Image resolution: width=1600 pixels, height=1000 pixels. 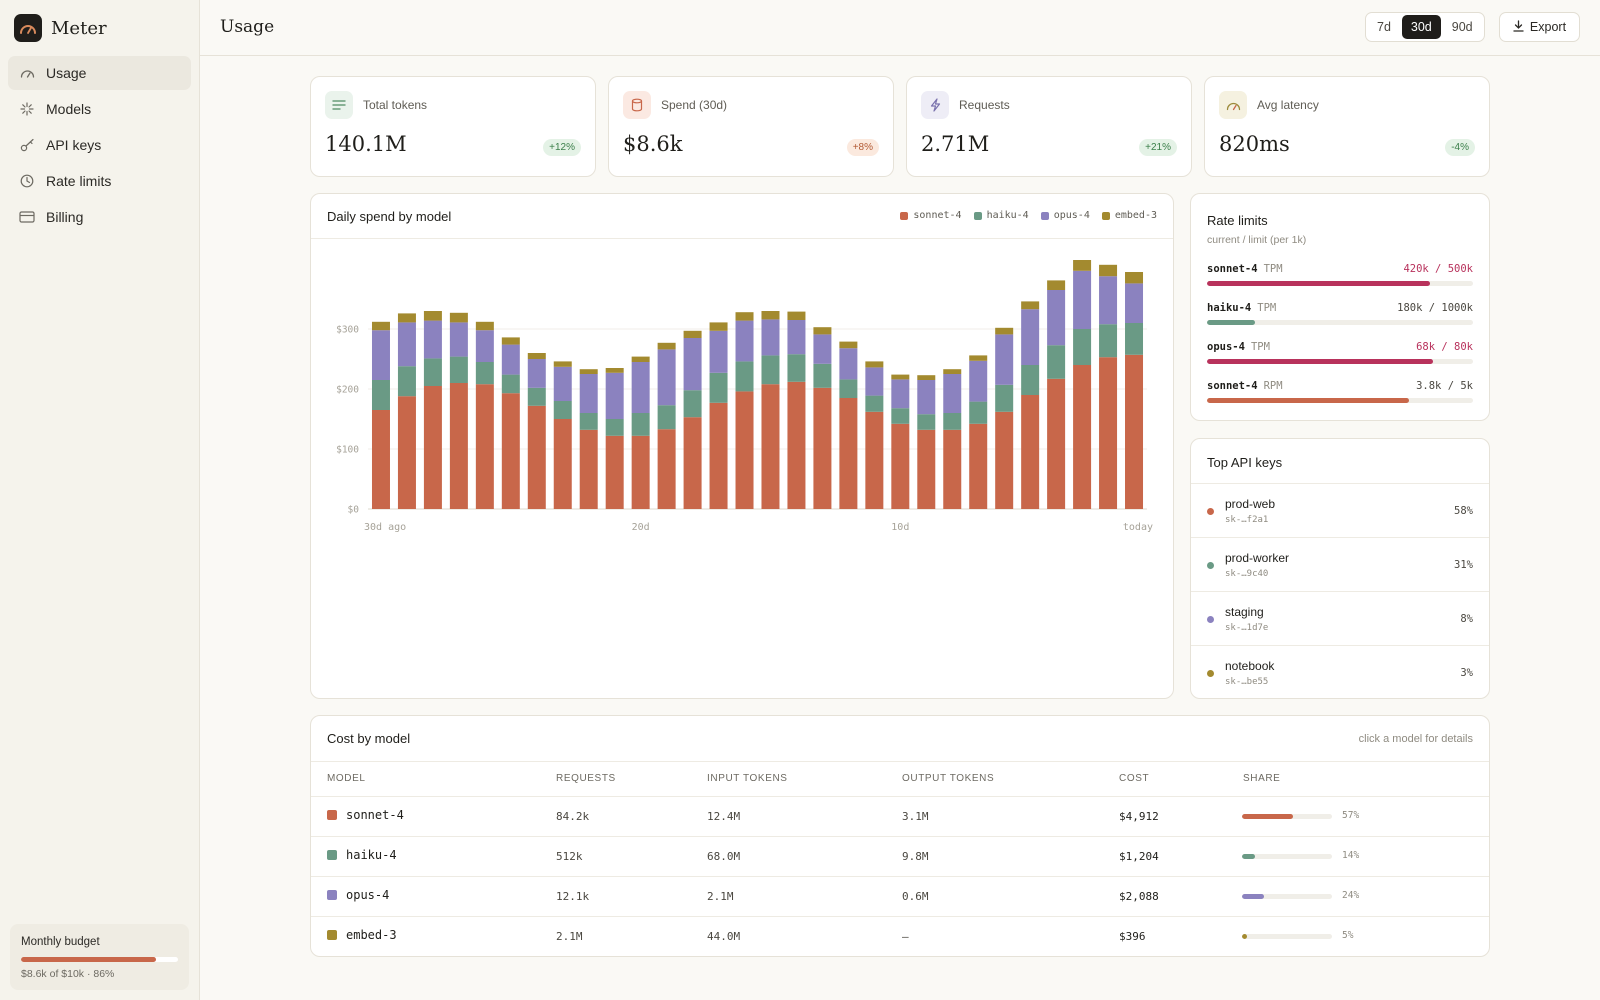 What do you see at coordinates (1340, 386) in the screenshot?
I see `rate-limit-row-header: sonnet-4 RPM 3.8k / 5k` at bounding box center [1340, 386].